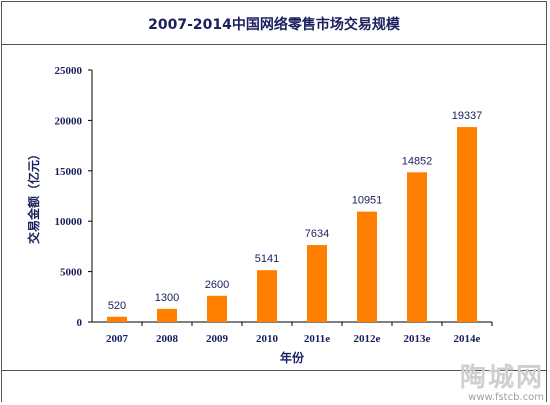 Image resolution: width=550 pixels, height=405 pixels. Describe the element at coordinates (217, 339) in the screenshot. I see `x-tick-label: 2009` at that location.